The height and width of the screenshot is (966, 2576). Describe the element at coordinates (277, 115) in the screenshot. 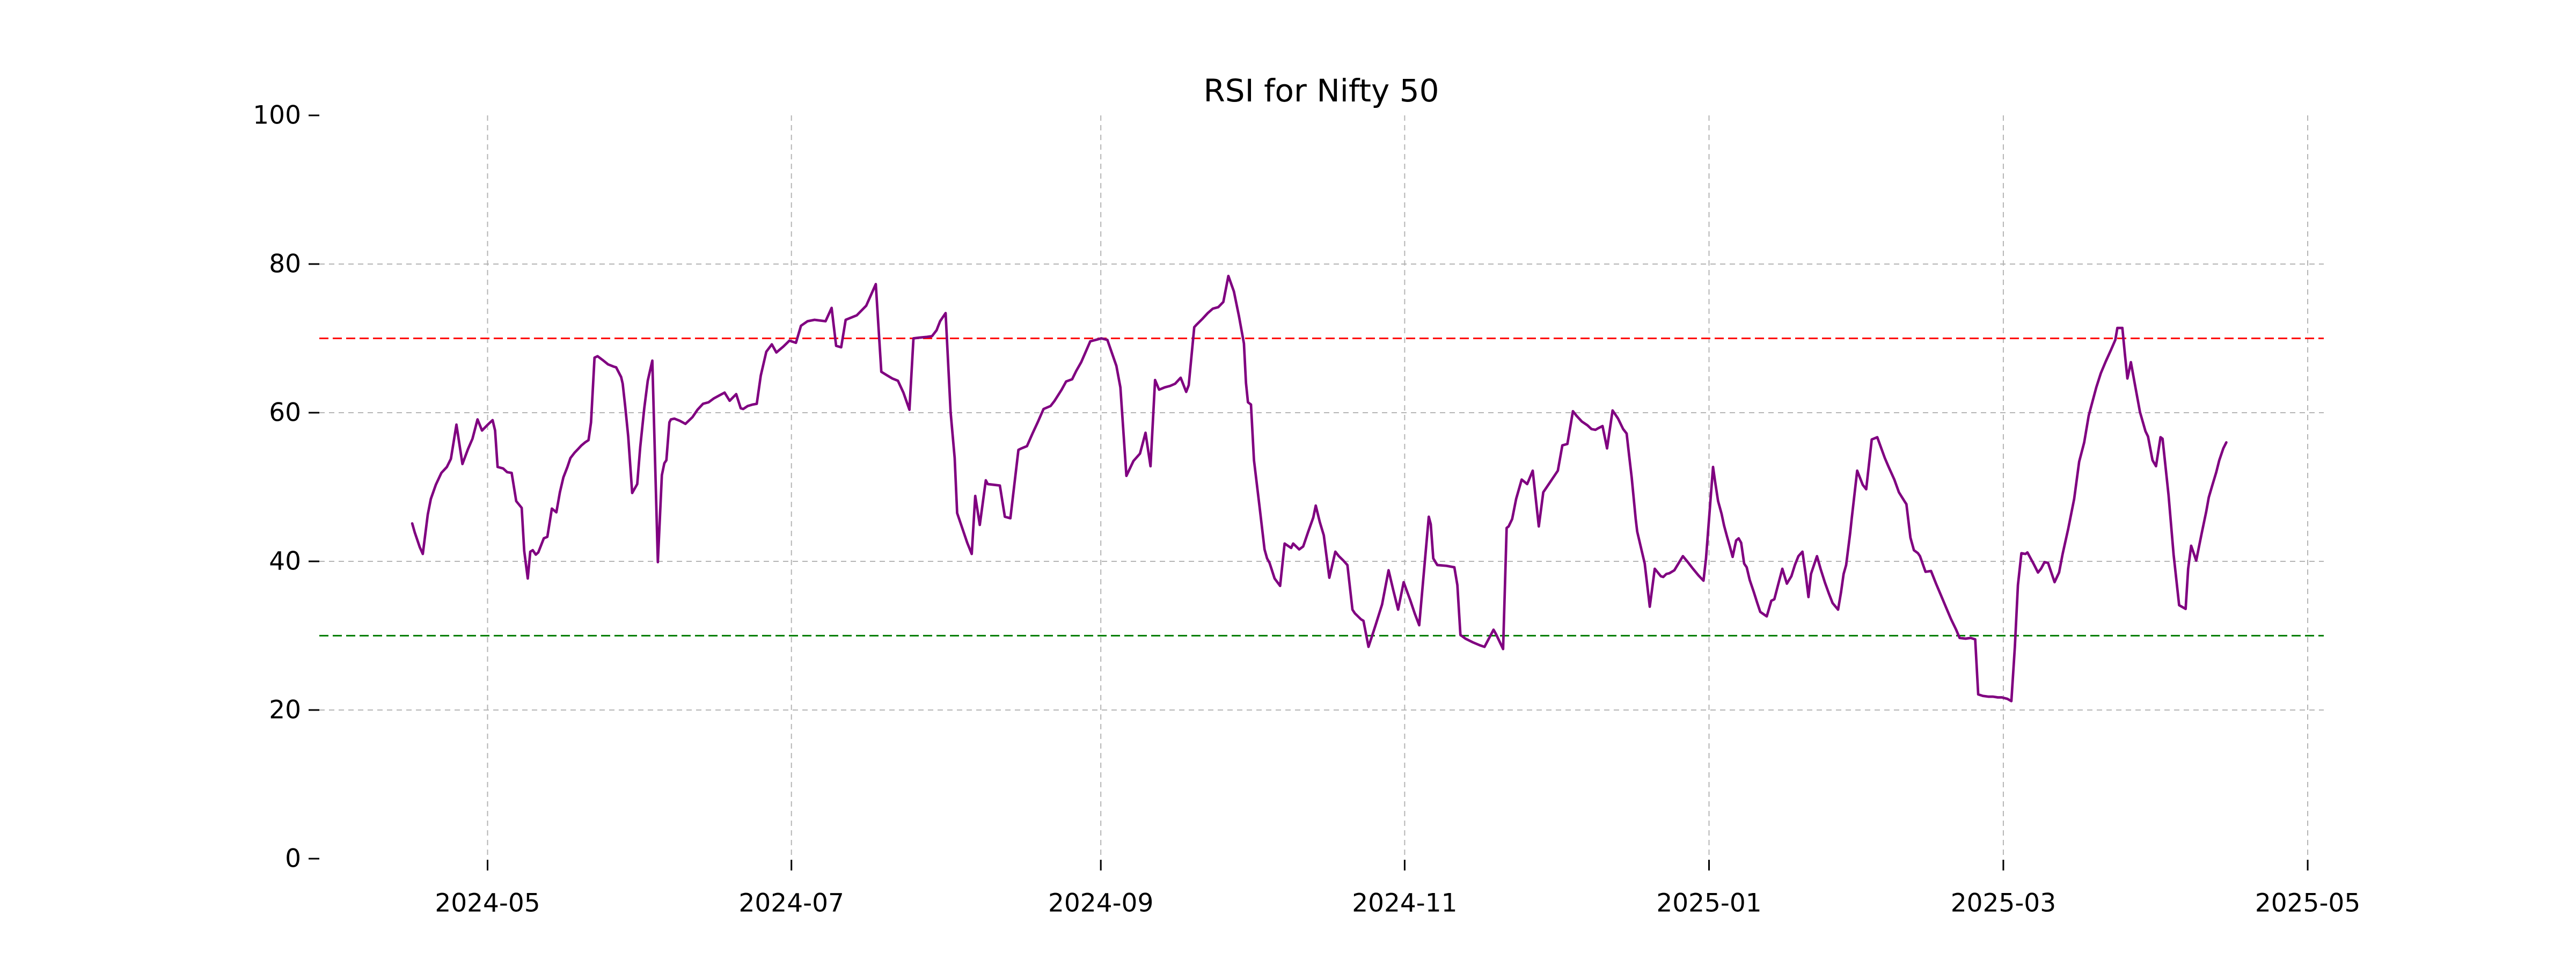

I see `y-tick-label-100: 100` at that location.